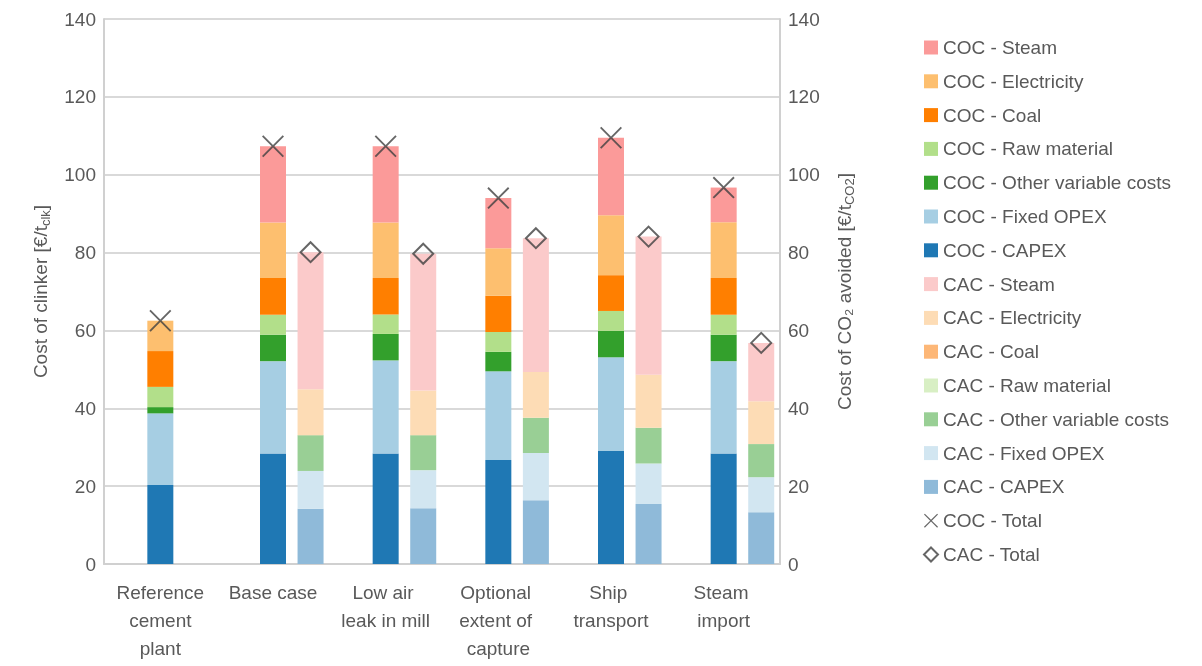 The width and height of the screenshot is (1202, 666). I want to click on y2-tick-label: 120, so click(804, 97).